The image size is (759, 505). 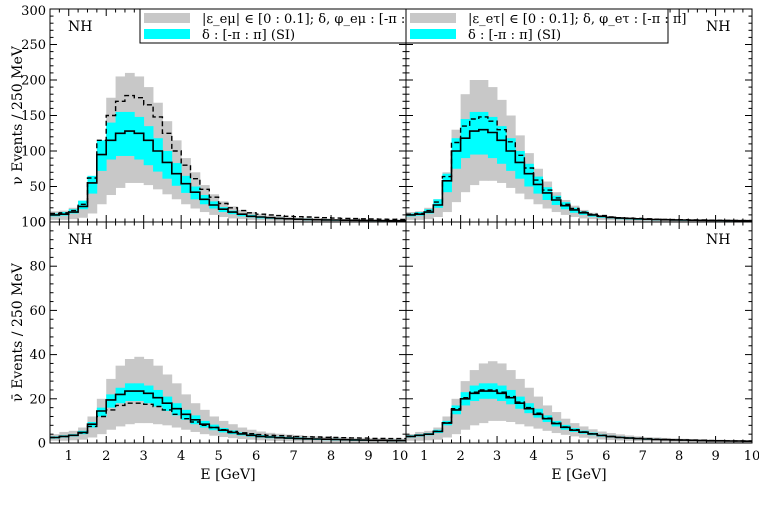 What do you see at coordinates (18, 115) in the screenshot?
I see `y-axis-label: ν Events / 250 MeV` at bounding box center [18, 115].